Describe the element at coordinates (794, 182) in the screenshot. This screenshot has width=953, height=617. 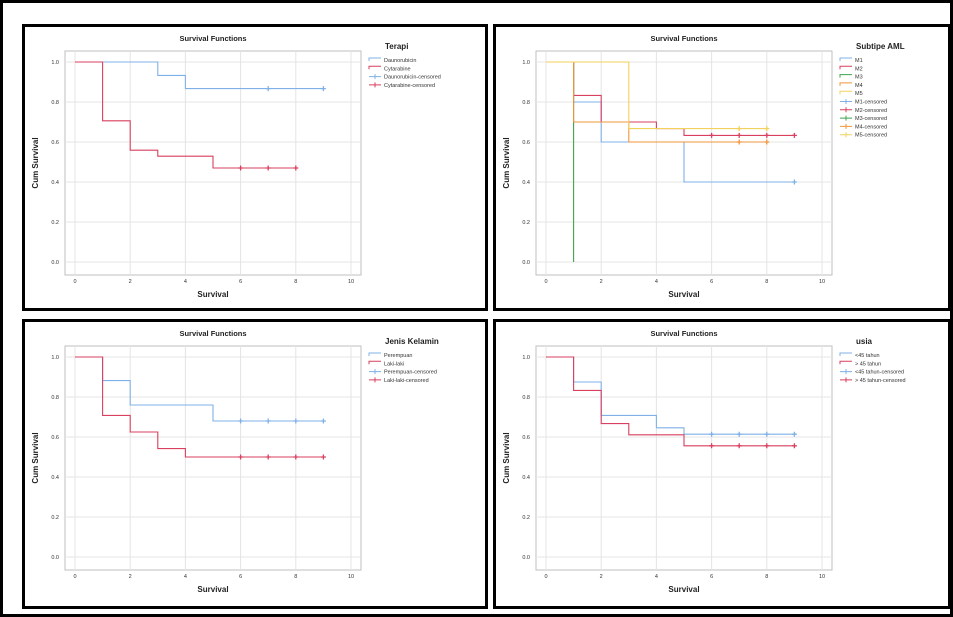
I see `censor-mark-m1` at that location.